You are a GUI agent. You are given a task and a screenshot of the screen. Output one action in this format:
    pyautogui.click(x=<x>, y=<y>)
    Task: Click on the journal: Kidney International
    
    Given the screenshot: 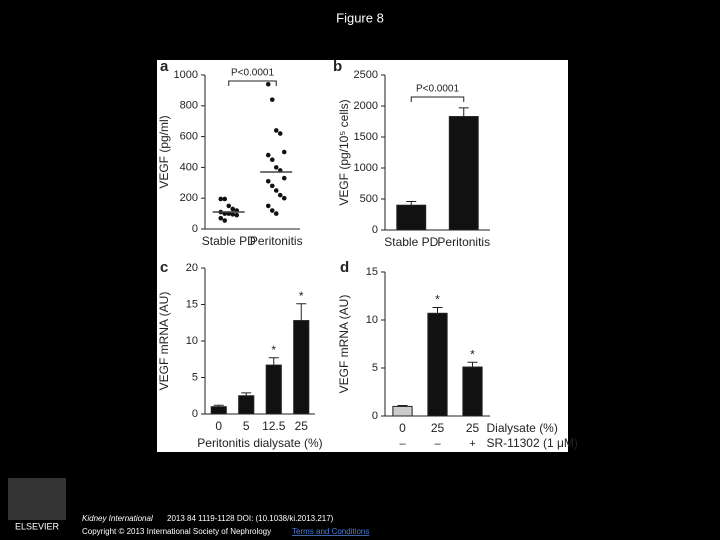 What is the action you would take?
    pyautogui.click(x=117, y=518)
    